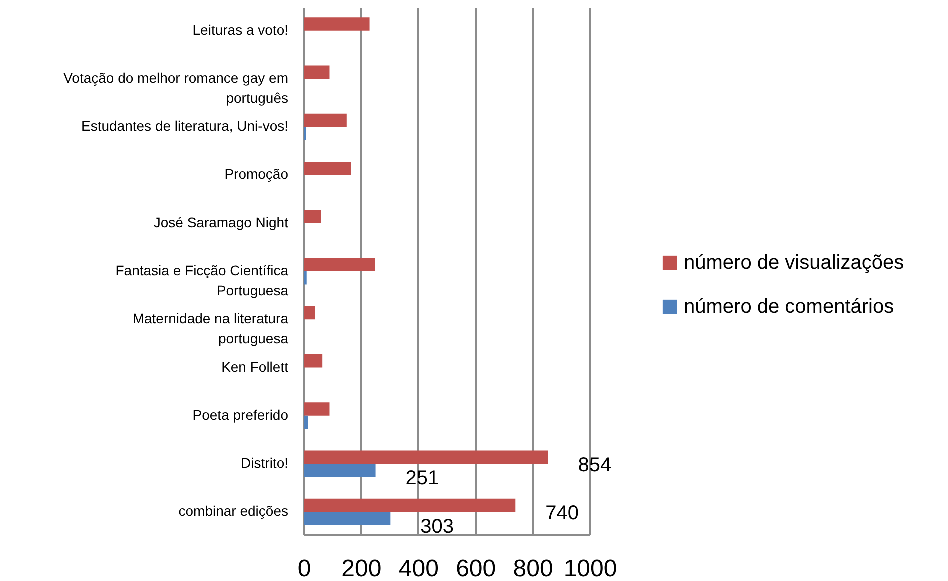 The height and width of the screenshot is (581, 948). Describe the element at coordinates (185, 126) in the screenshot. I see `y-tick-label: Estudantes de literatura, Uni-vos!` at that location.